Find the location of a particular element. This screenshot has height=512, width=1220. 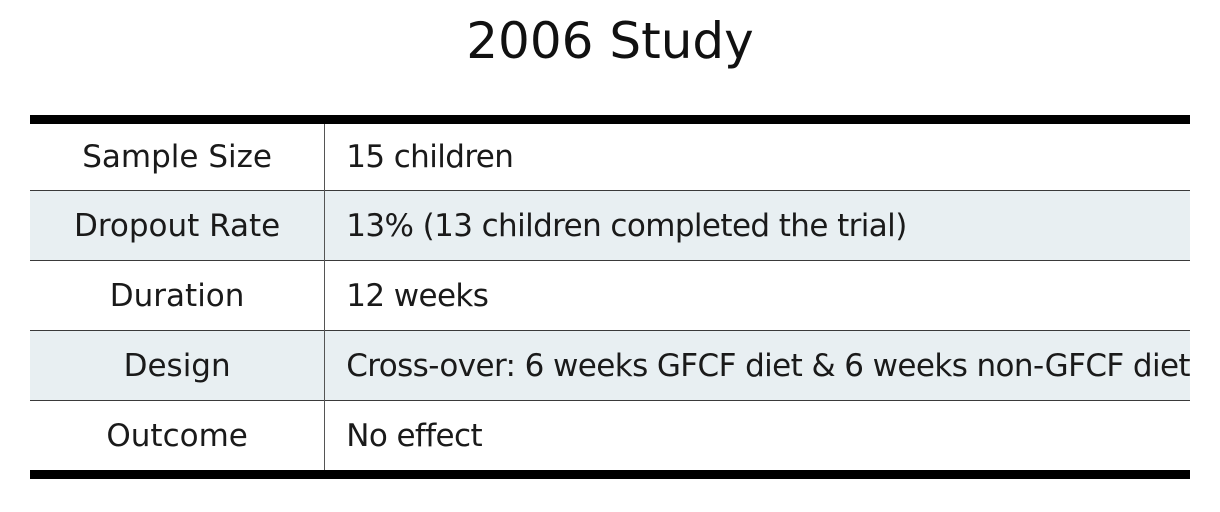

row-label-dropout-rate: Dropout Rate is located at coordinates (178, 225).